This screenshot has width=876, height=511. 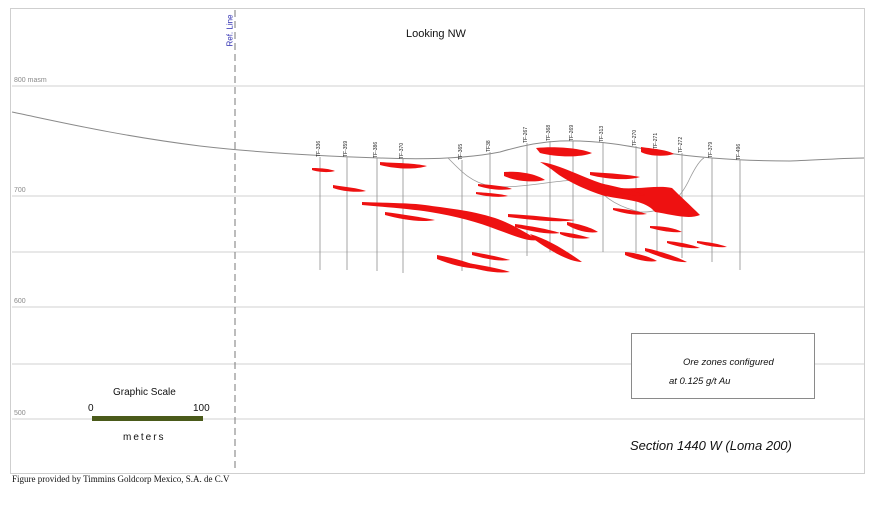 What do you see at coordinates (144, 437) in the screenshot?
I see `scale-unit-label: meters` at bounding box center [144, 437].